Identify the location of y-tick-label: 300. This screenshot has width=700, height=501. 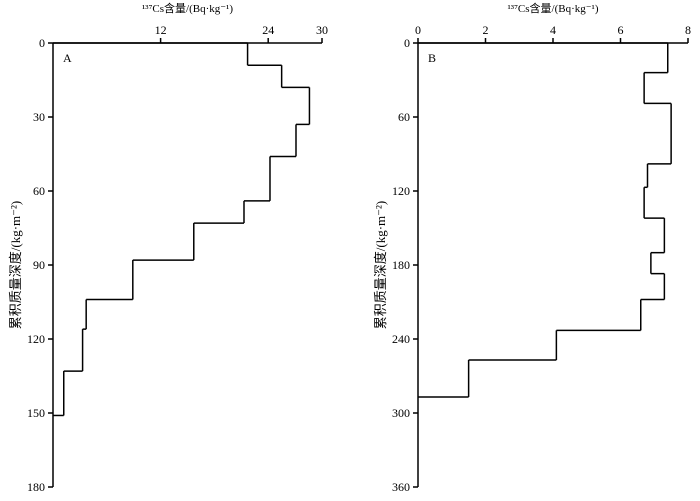
(401, 413).